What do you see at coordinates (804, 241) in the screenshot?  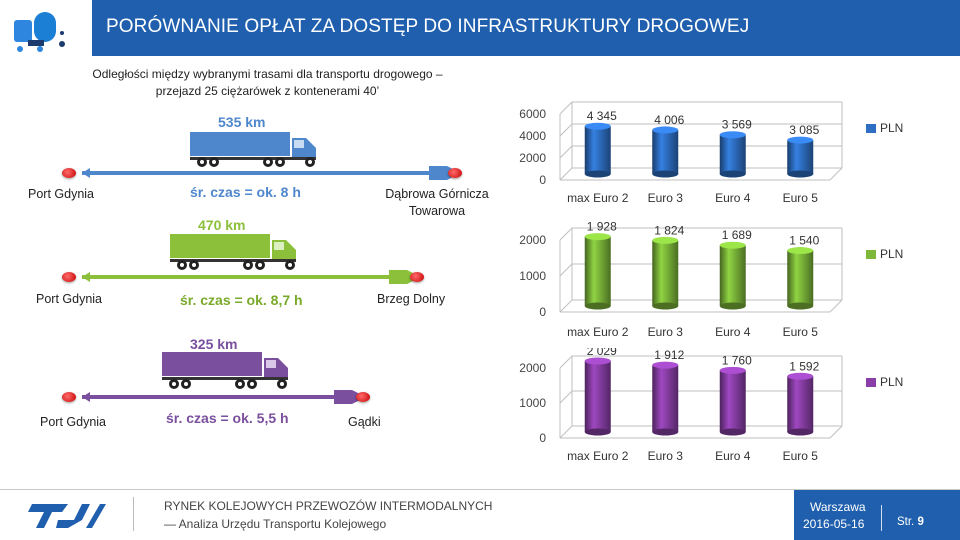 I see `value-label: 1 540` at bounding box center [804, 241].